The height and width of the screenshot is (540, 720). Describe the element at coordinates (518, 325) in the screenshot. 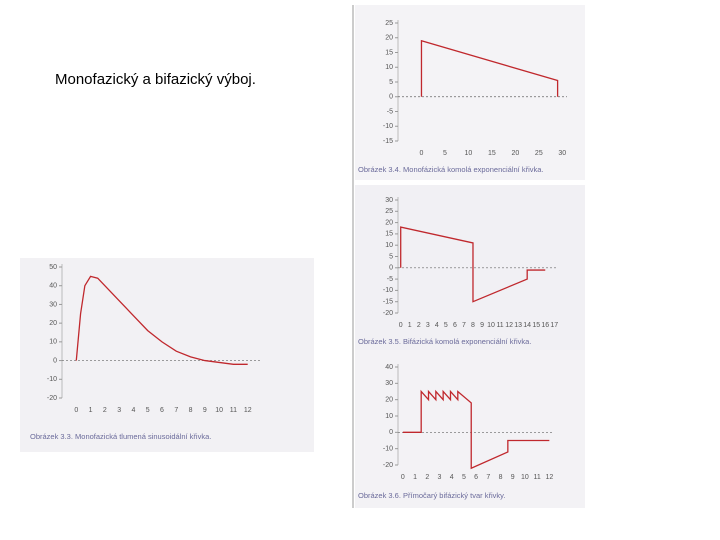

I see `x-tick-label: 13` at that location.